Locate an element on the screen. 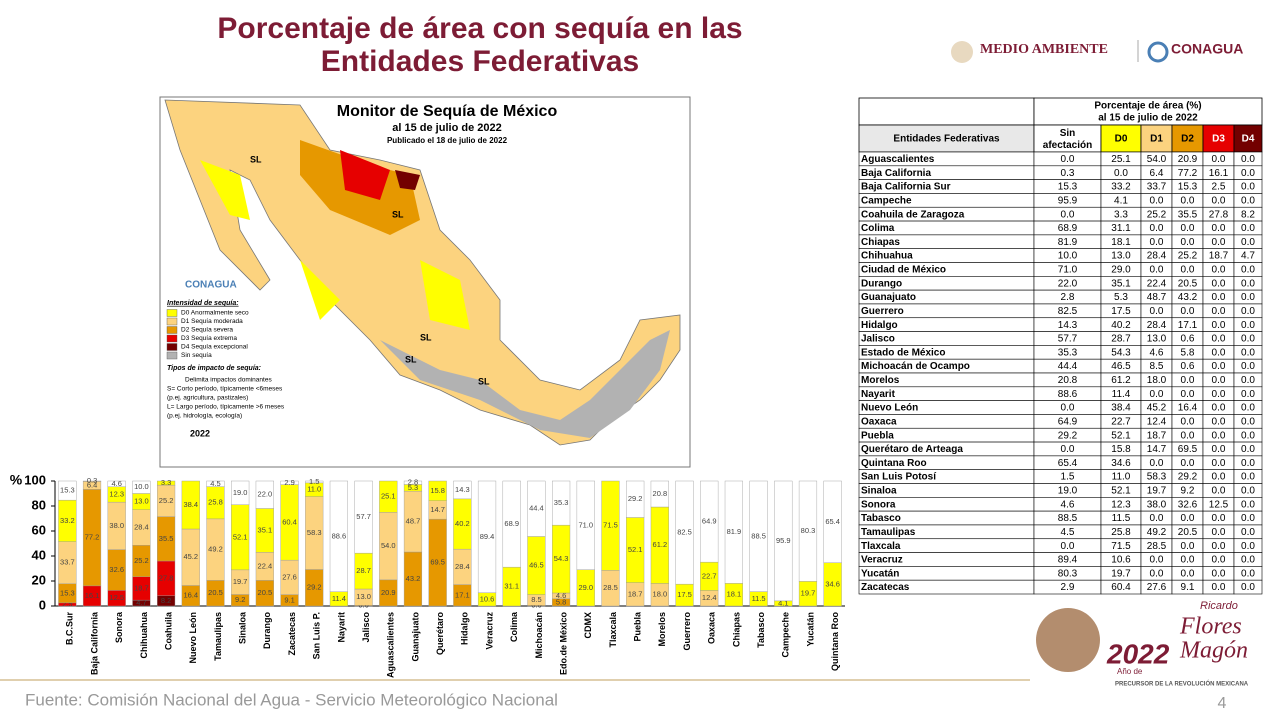  data-label: 14.7 is located at coordinates (437, 509).